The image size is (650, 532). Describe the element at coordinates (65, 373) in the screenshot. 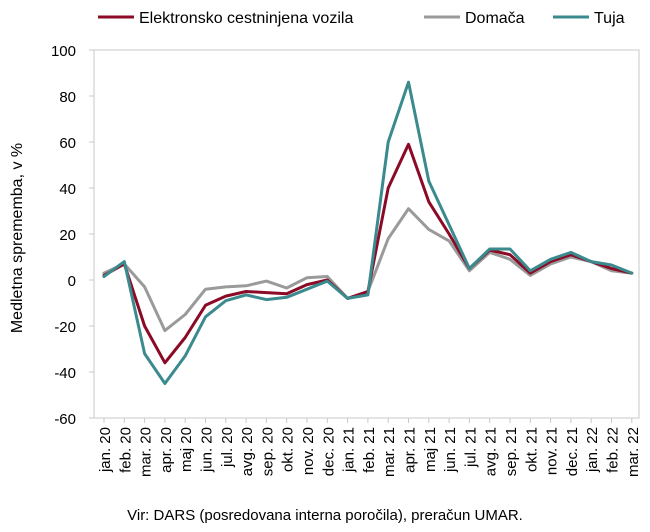

I see `y-tick-label: -40` at that location.